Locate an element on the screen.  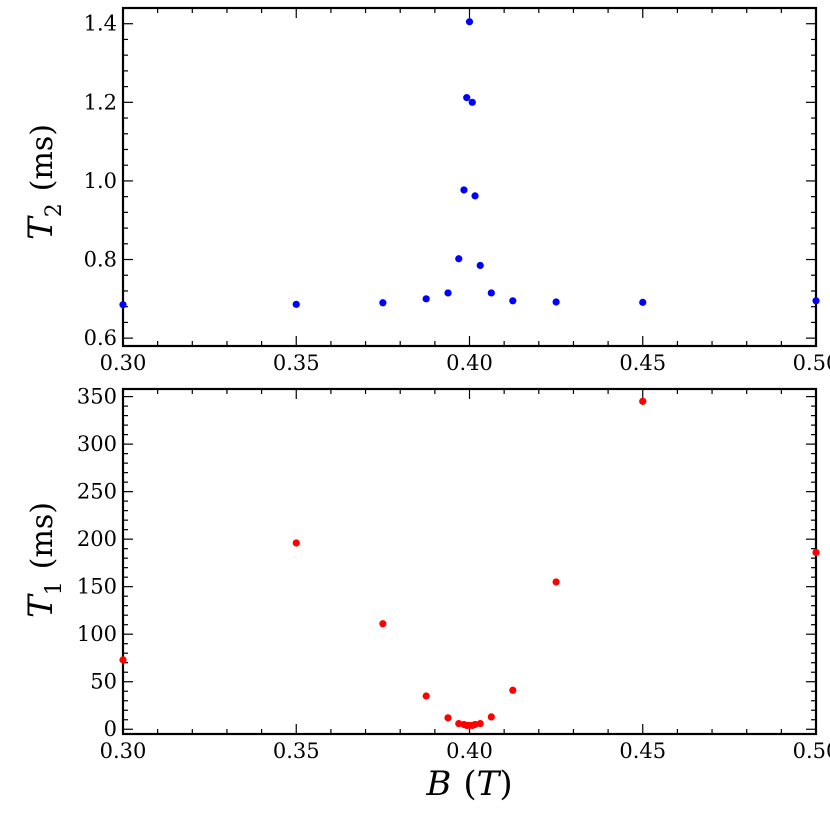
y-tick-label: 250 is located at coordinates (97, 492).